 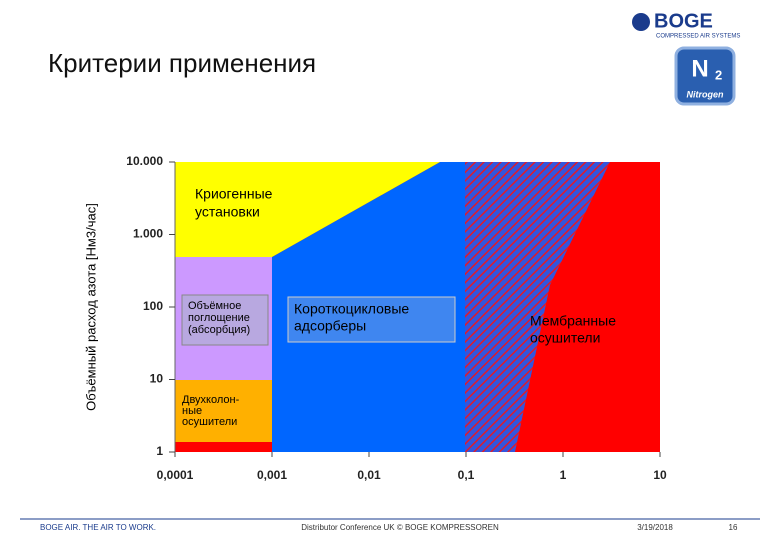 What do you see at coordinates (733, 527) in the screenshot?
I see `footer-page: 16` at bounding box center [733, 527].